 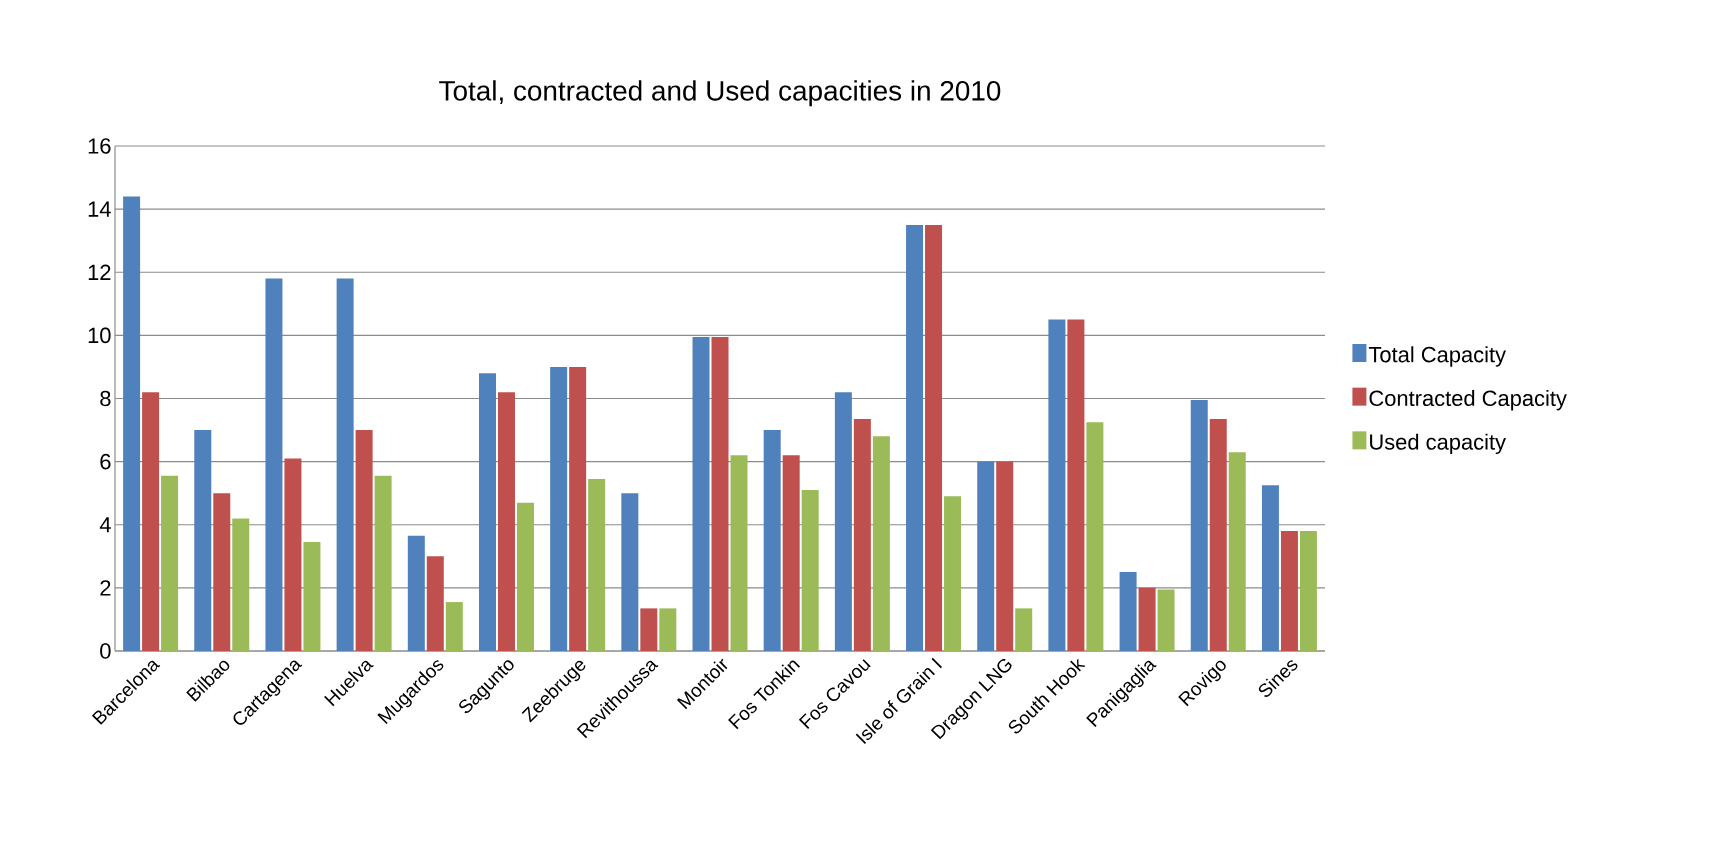 I want to click on y-tick-label: 12, so click(x=99, y=272).